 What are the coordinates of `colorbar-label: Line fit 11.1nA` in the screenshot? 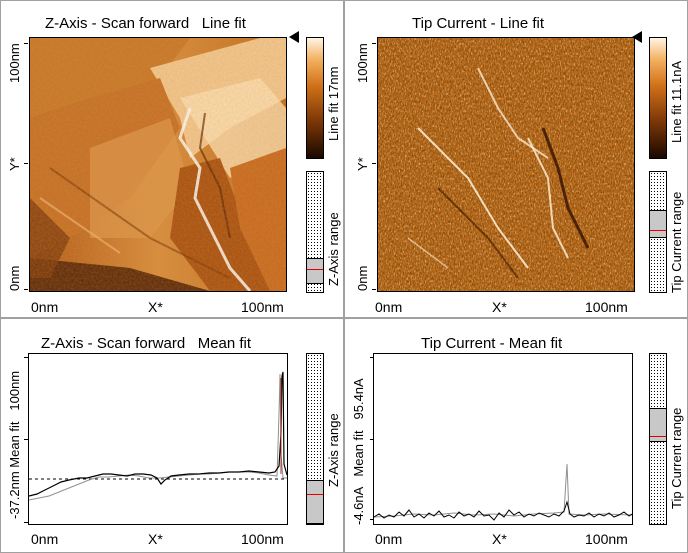 It's located at (676, 101).